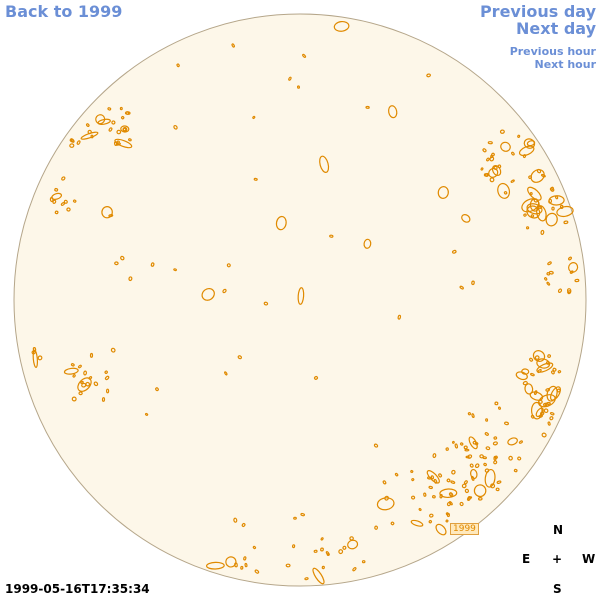 This screenshot has height=600, width=600. Describe the element at coordinates (537, 11) in the screenshot. I see `previous-day-link: Previous day` at that location.